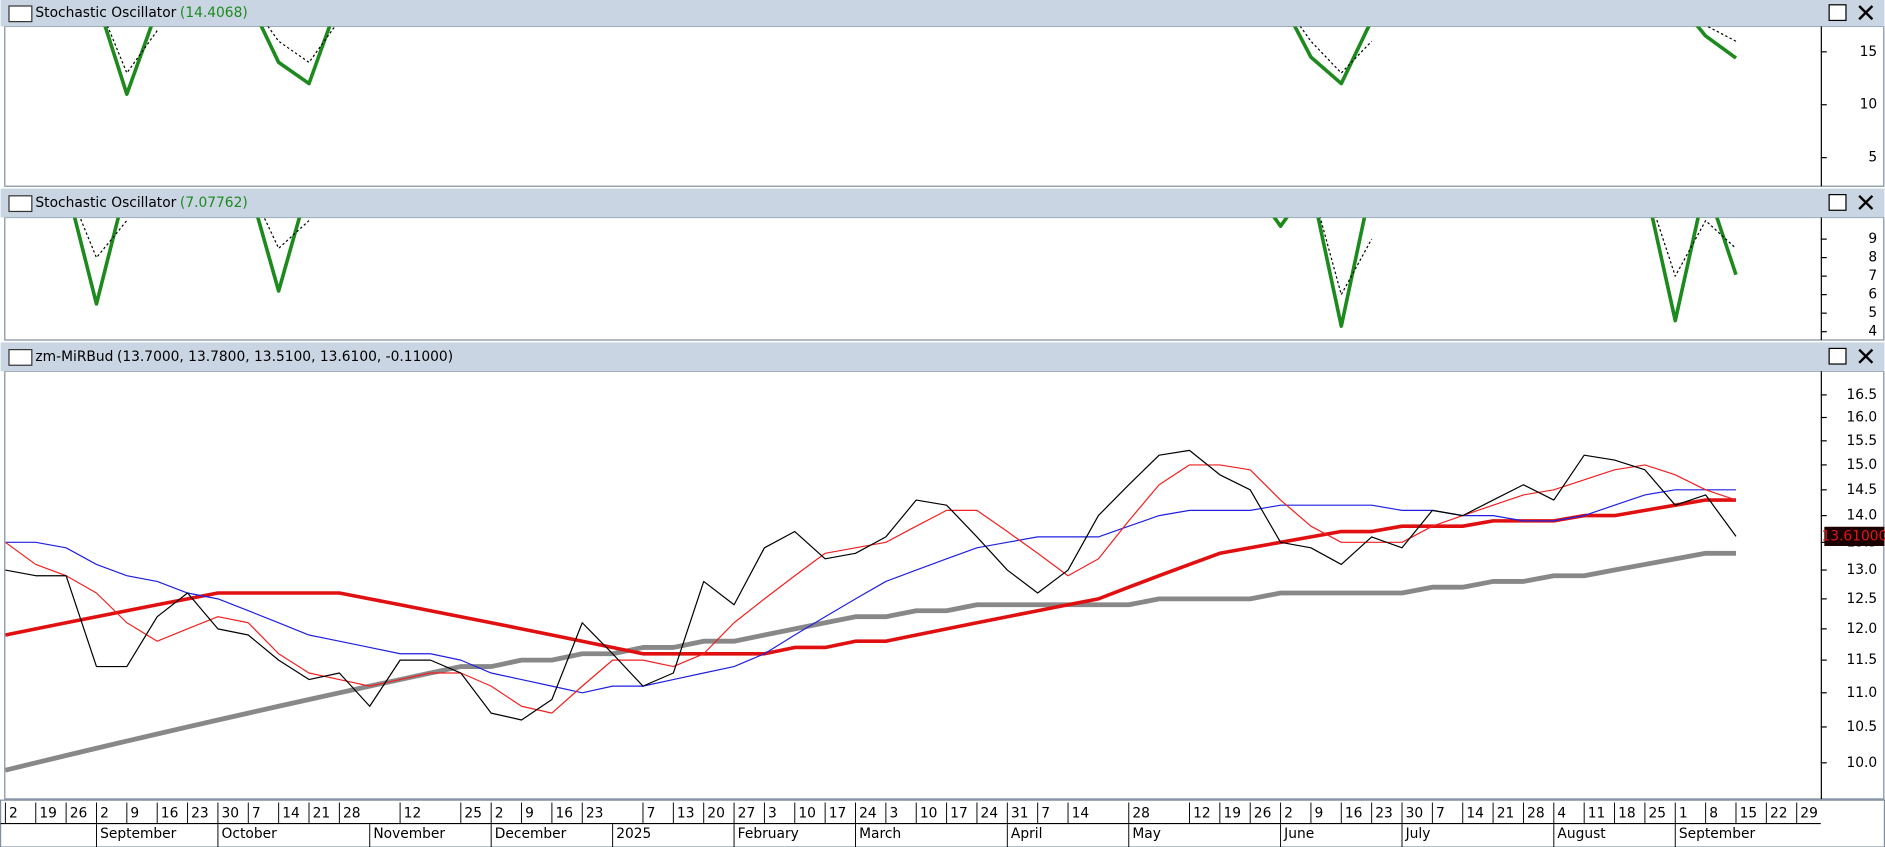 This screenshot has width=1885, height=847. What do you see at coordinates (768, 834) in the screenshot?
I see `month-label: February` at bounding box center [768, 834].